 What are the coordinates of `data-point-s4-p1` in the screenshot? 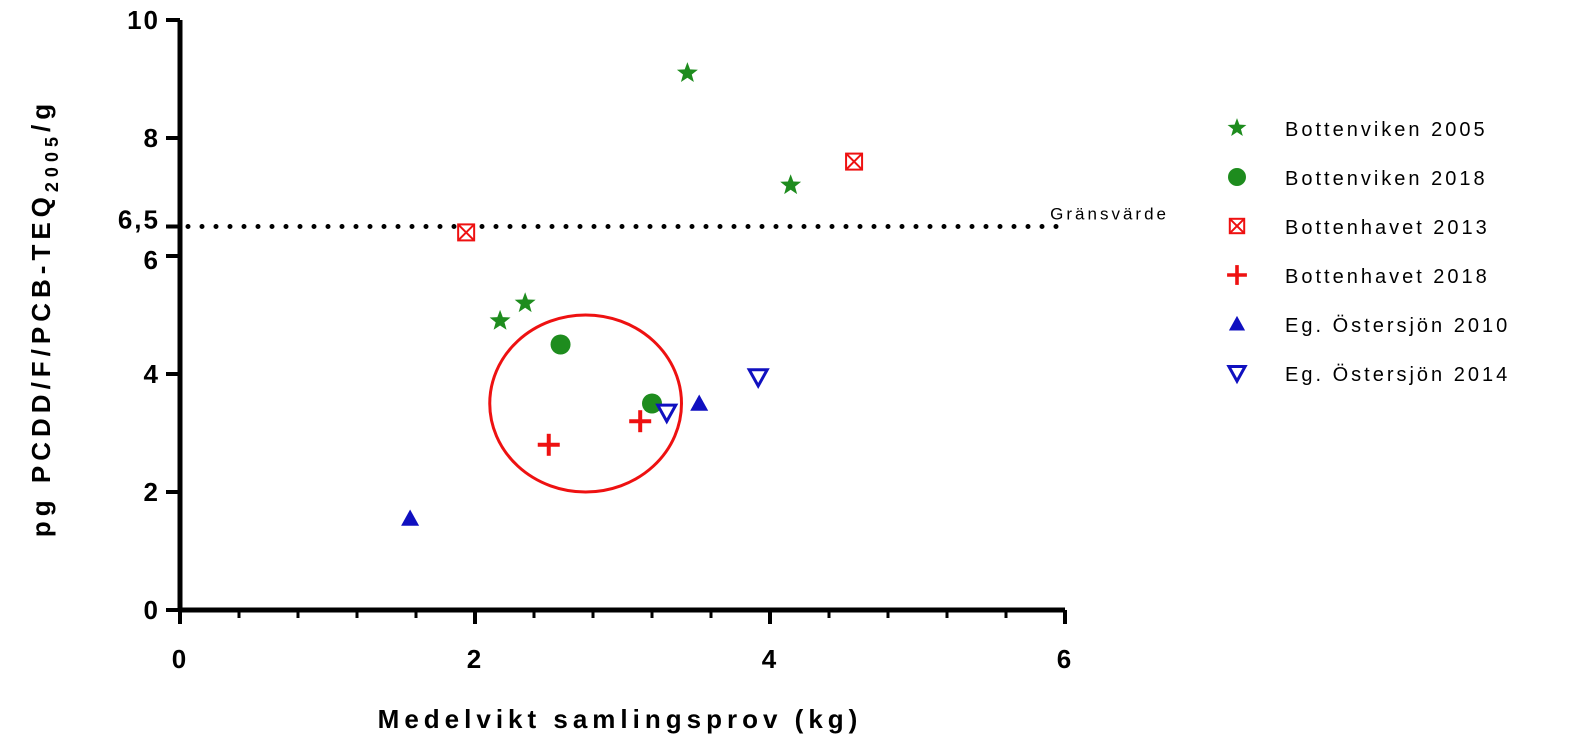 It's located at (699, 402).